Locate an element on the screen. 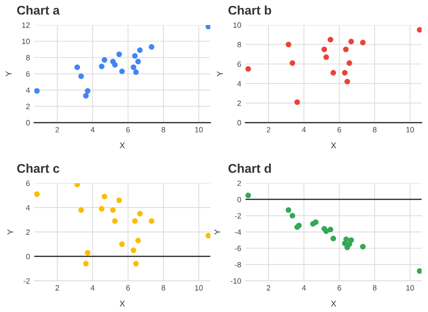  chart-title: Chart c is located at coordinates (38, 168).